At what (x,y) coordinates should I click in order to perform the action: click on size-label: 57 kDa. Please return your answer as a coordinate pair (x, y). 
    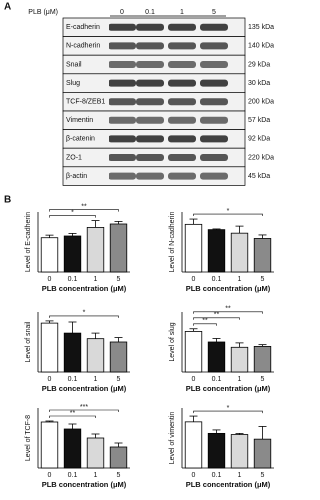
    Looking at the image, I should click on (259, 120).